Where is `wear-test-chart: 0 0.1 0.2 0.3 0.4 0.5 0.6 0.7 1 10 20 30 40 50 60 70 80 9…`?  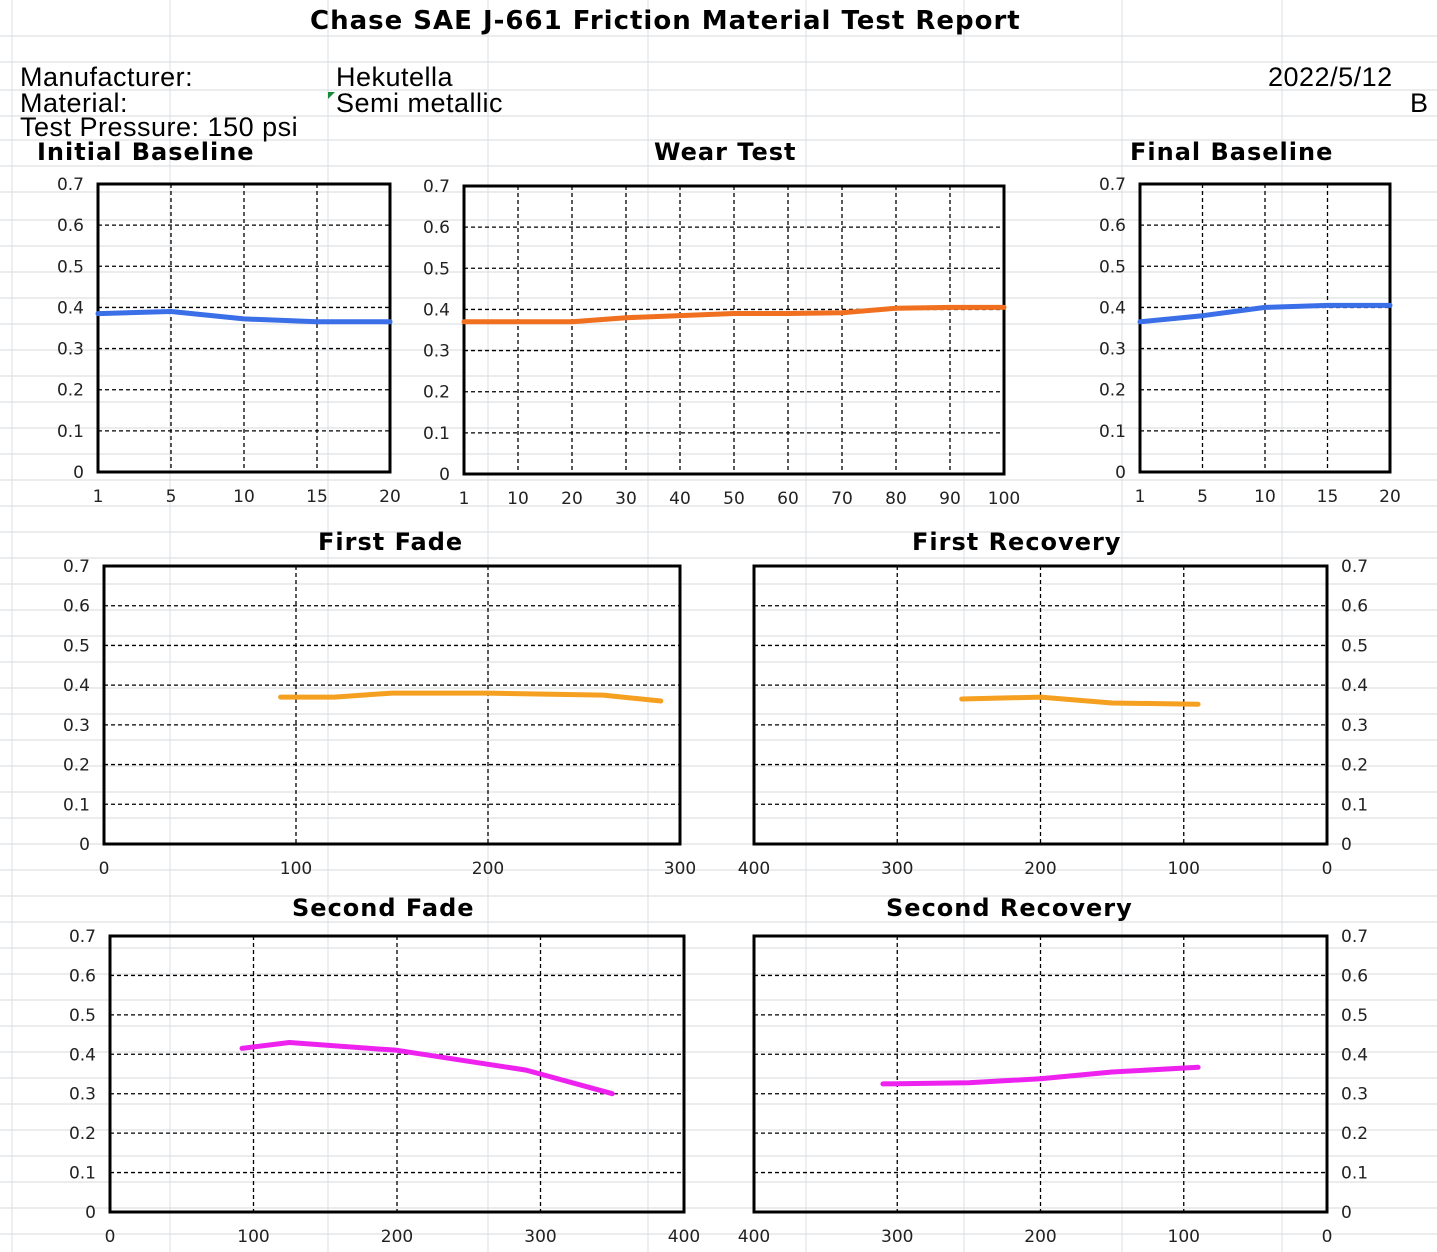
wear-test-chart: 0 0.1 0.2 0.3 0.4 0.5 0.6 0.7 1 10 20 30 40 50 60 70 80 9… is located at coordinates (721, 343).